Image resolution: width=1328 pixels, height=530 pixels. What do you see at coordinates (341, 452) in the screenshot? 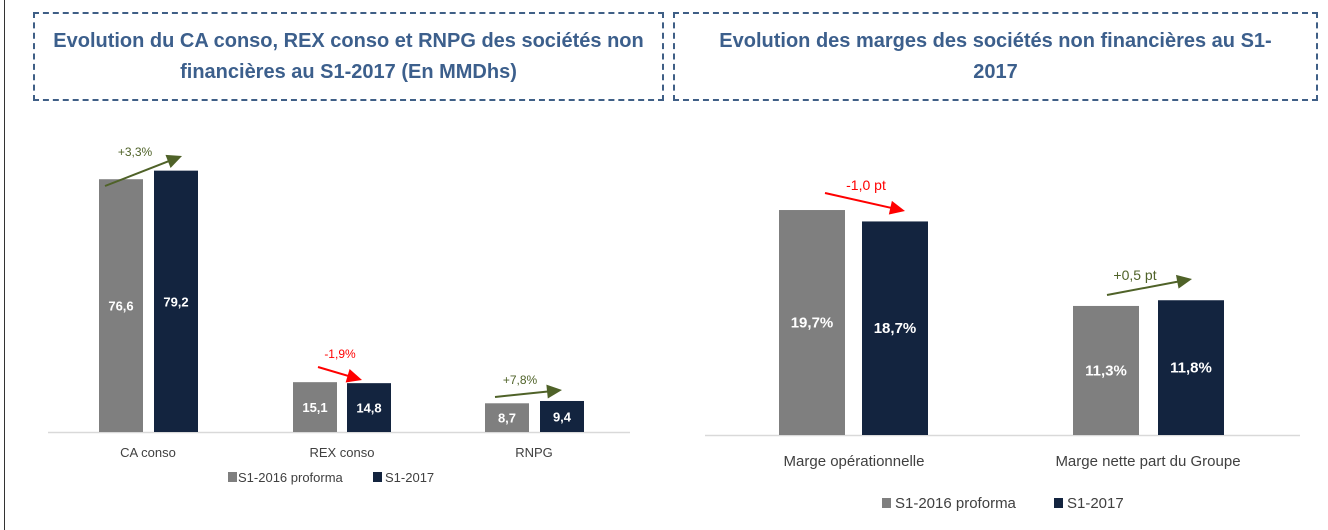
I see `category-label: REX conso` at bounding box center [341, 452].